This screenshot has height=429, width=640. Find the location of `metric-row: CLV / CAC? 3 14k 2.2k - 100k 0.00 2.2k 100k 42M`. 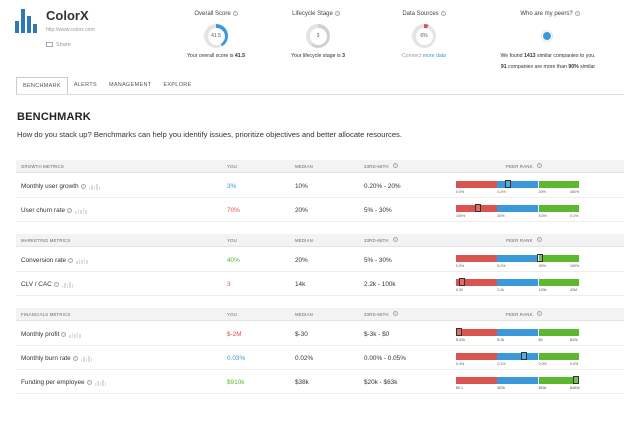

metric-row: CLV / CAC? 3 14k 2.2k - 100k 0.00 2.2k 100k 42M is located at coordinates (320, 285).